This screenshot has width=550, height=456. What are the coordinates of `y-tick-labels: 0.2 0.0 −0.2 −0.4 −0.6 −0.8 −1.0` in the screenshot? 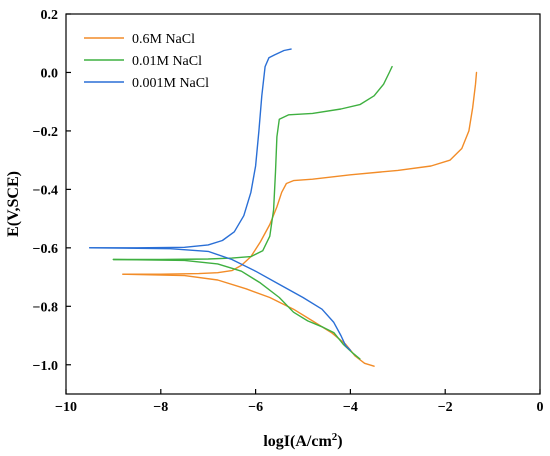 It's located at (45, 191).